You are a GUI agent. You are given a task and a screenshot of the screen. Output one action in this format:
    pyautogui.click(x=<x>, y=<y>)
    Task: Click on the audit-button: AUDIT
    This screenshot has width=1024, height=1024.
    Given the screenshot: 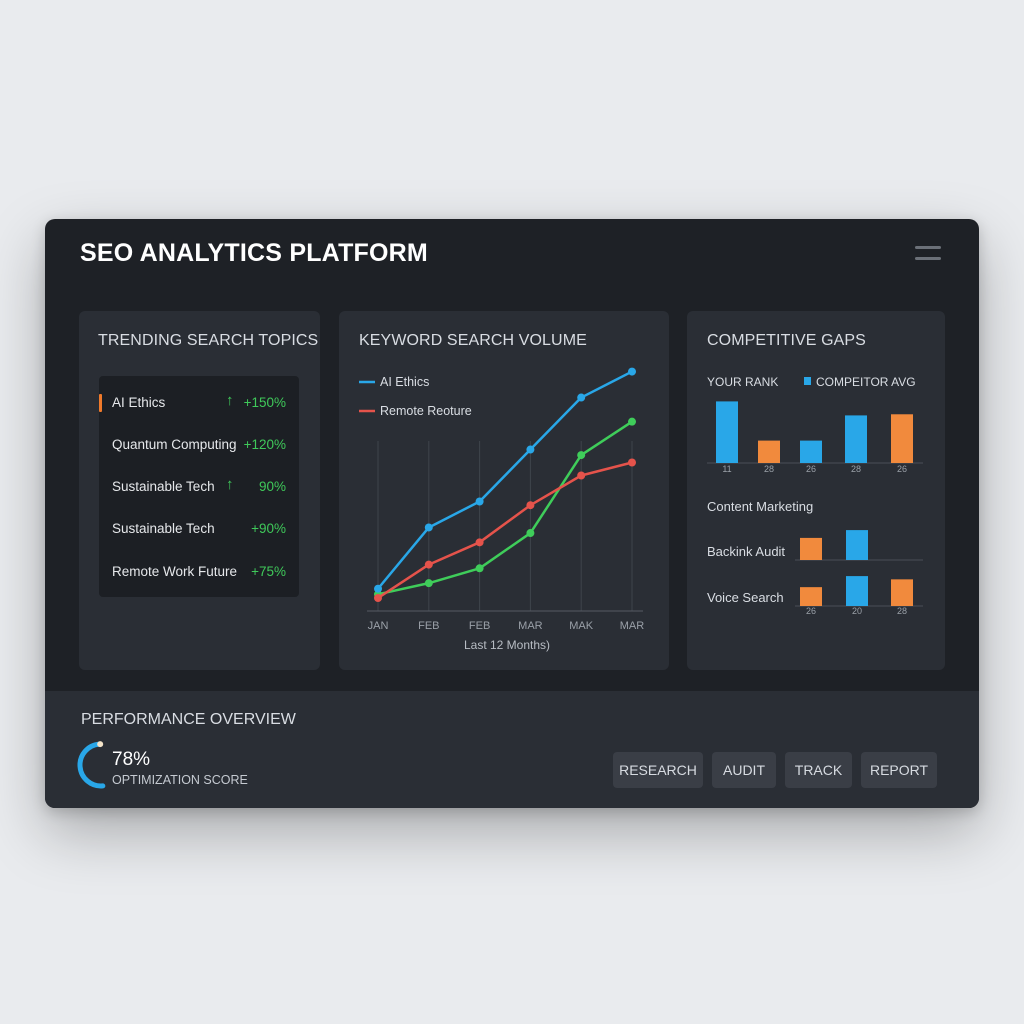 What is the action you would take?
    pyautogui.click(x=744, y=770)
    